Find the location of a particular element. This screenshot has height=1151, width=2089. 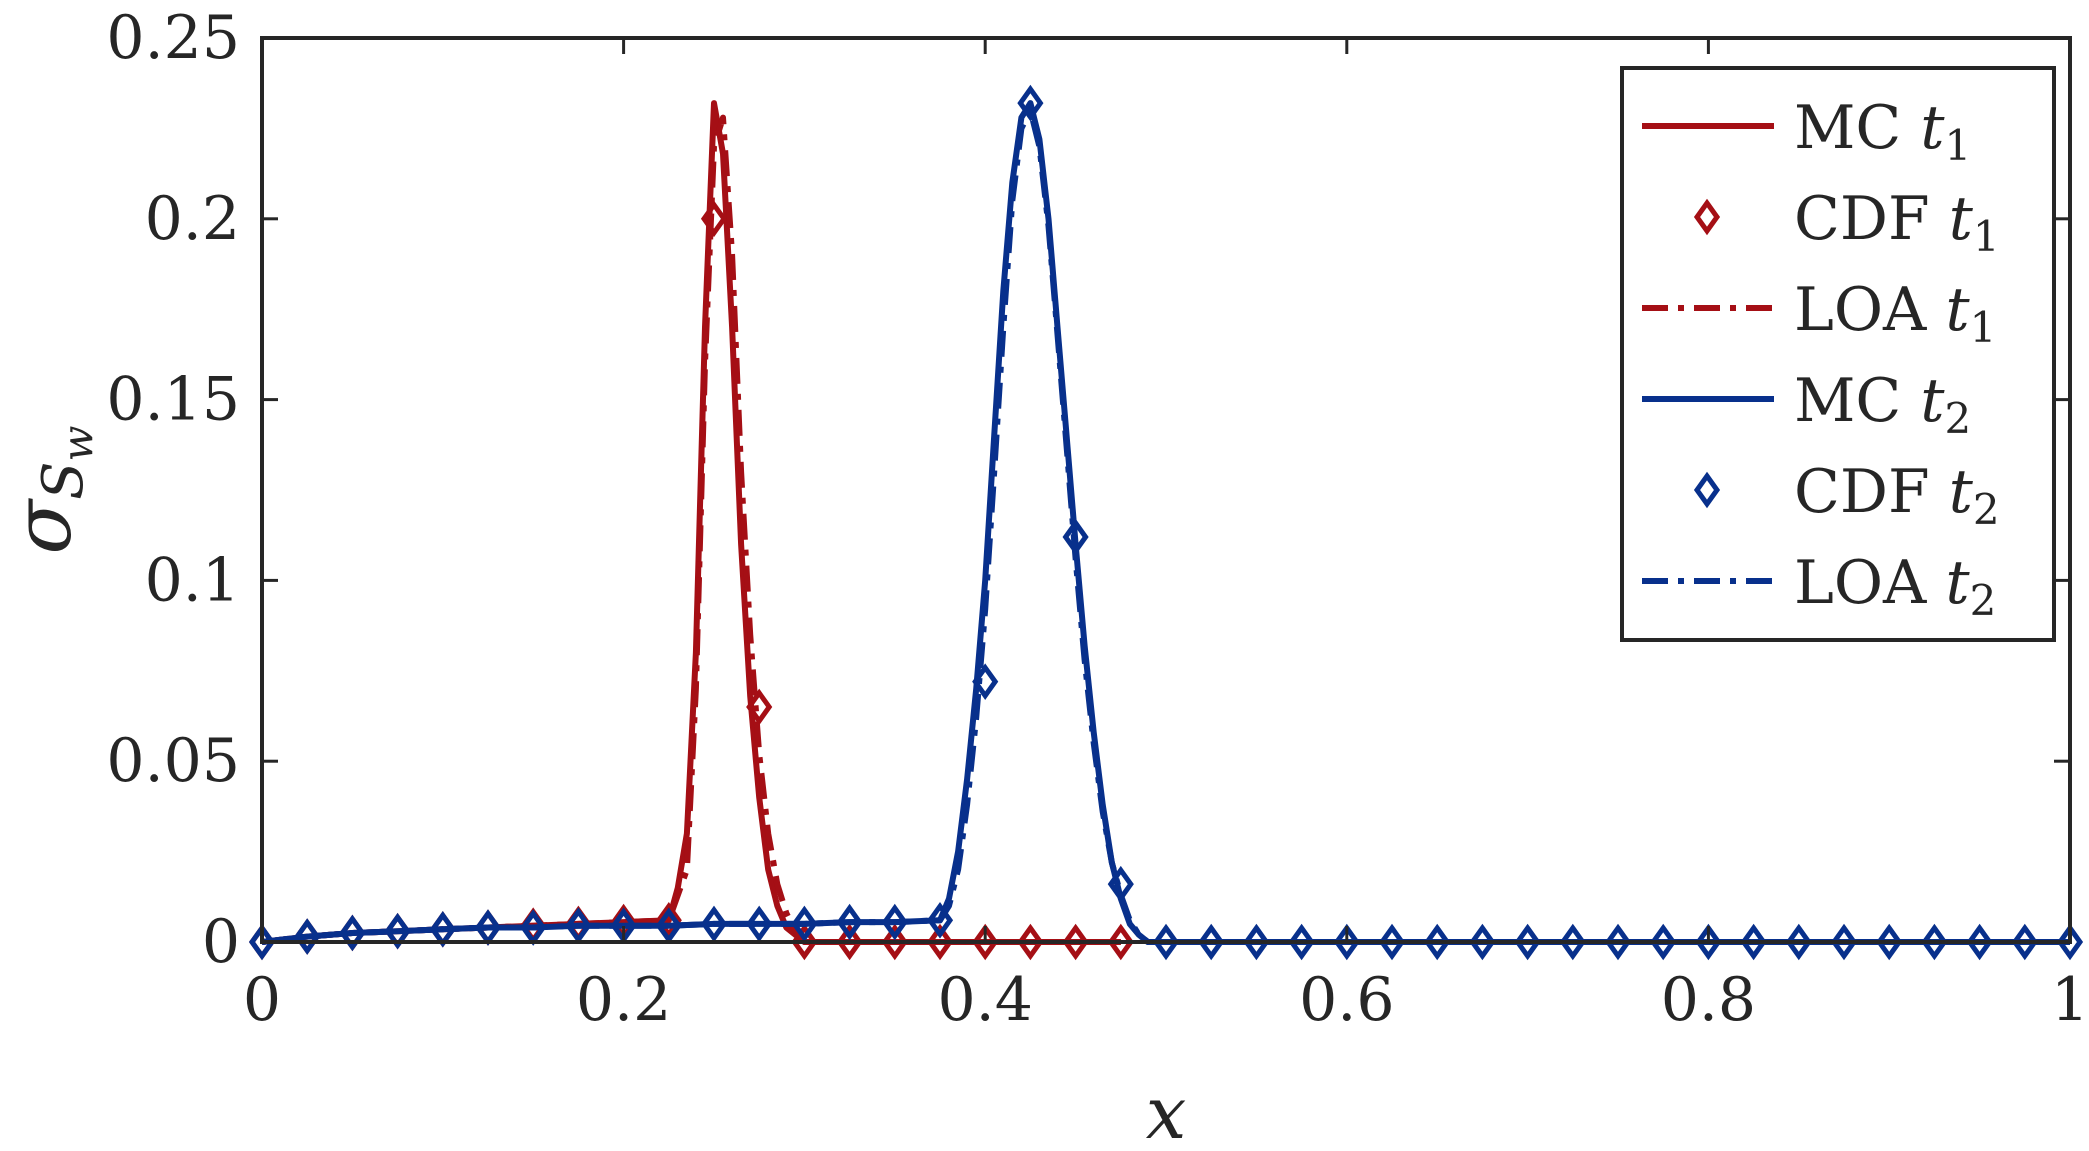

legend-label-loa2: LOA t2 is located at coordinates (1895, 586).